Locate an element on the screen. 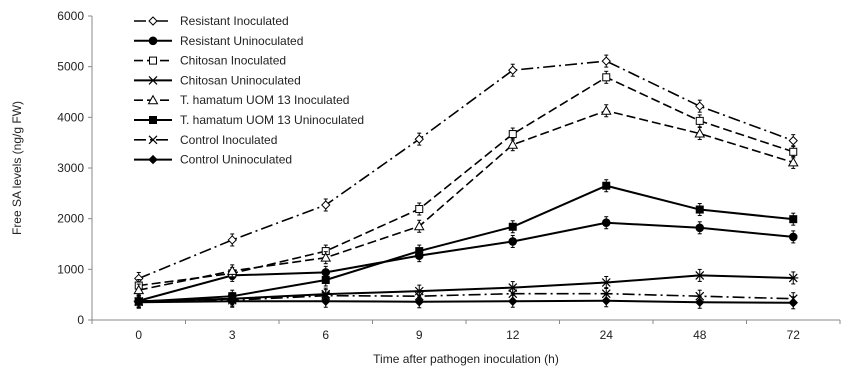 The width and height of the screenshot is (855, 372). legend-item-0: Resistant Inoculated is located at coordinates (211, 21).